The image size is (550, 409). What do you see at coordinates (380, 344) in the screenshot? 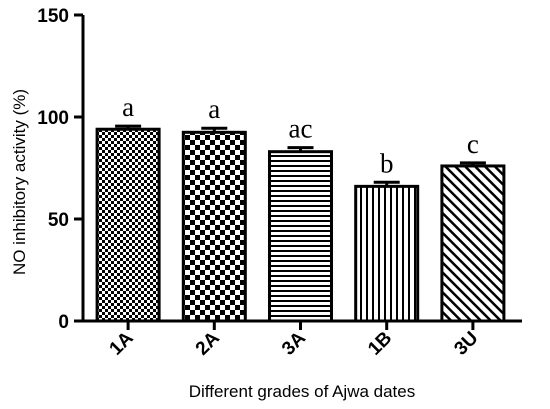
I see `x-tick-label: 1B` at bounding box center [380, 344].